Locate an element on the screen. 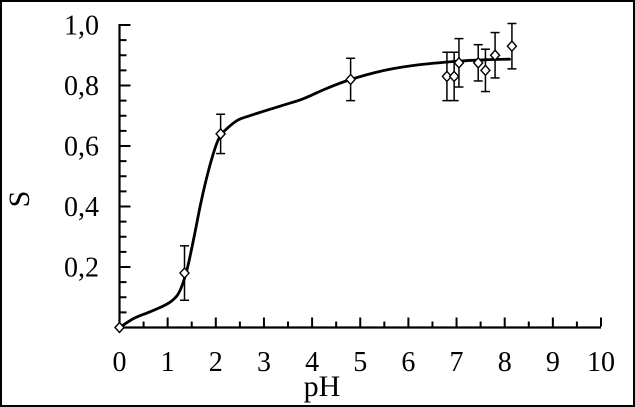 The image size is (635, 407). x-tick-label: 4 is located at coordinates (312, 362).